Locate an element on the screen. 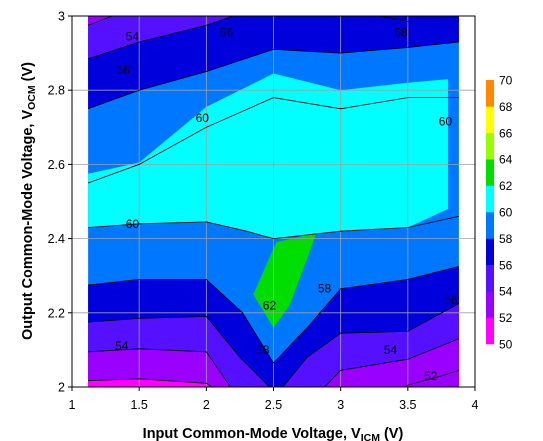  contour-label: 52 is located at coordinates (431, 376).